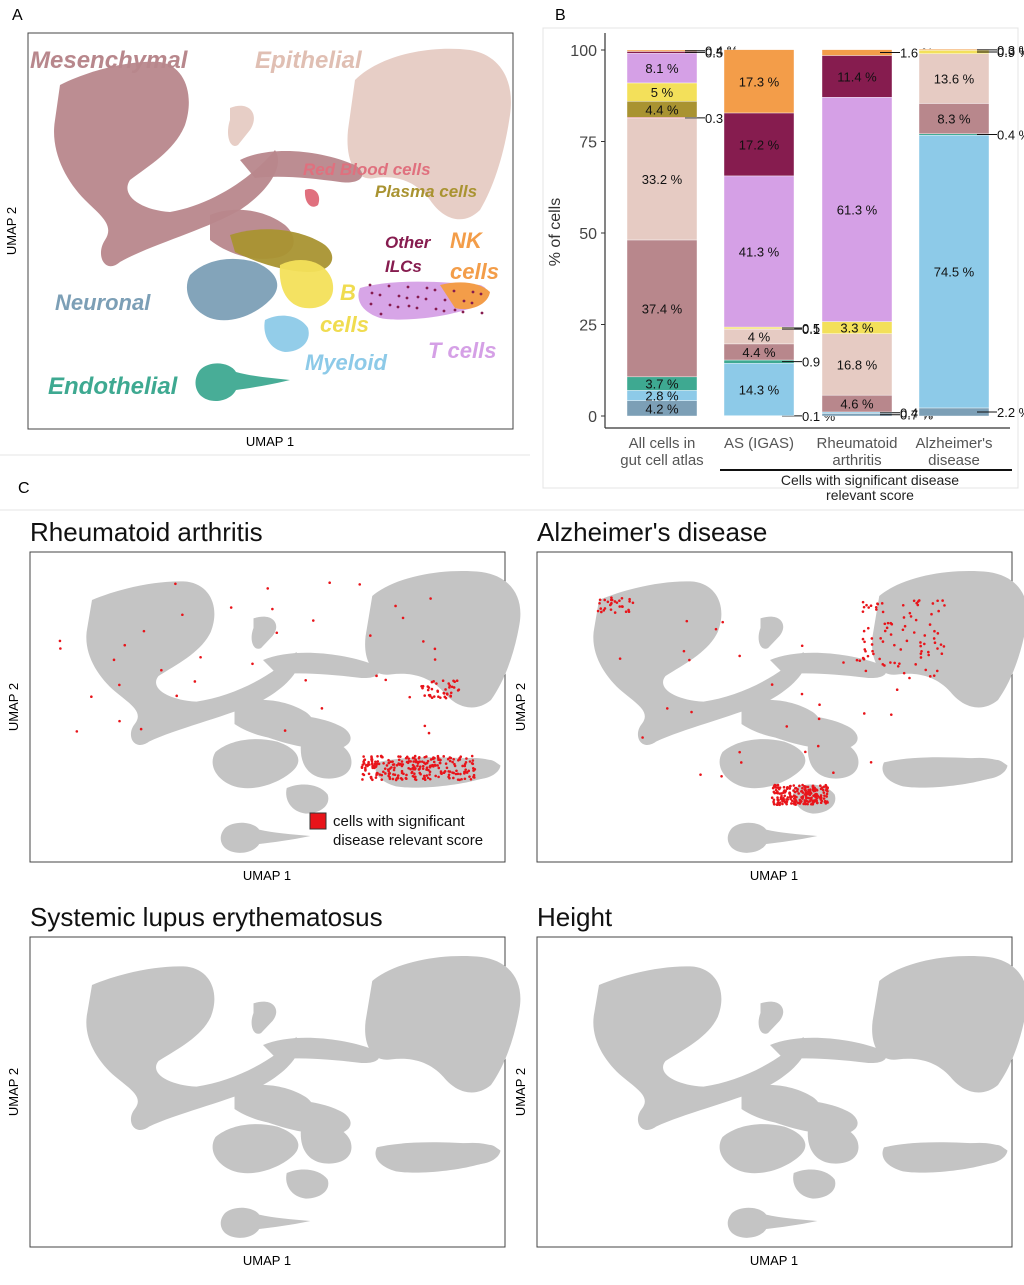 The image size is (1024, 1285). Describe the element at coordinates (856, 460) in the screenshot. I see `x-tick-label: arthritis` at that location.